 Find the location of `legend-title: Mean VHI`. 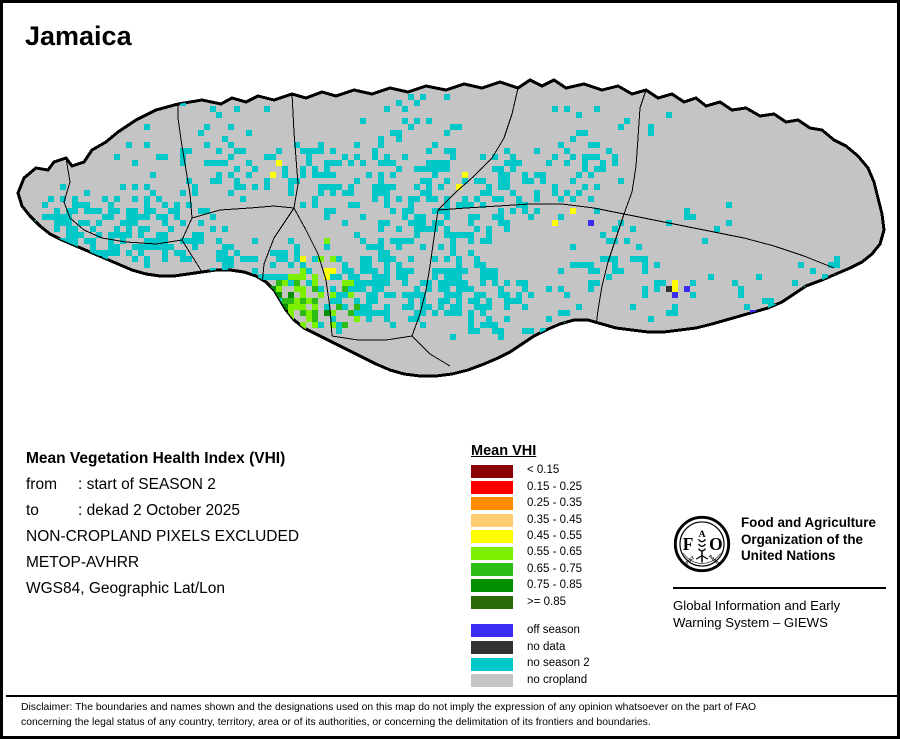

legend-title: Mean VHI is located at coordinates (504, 451).